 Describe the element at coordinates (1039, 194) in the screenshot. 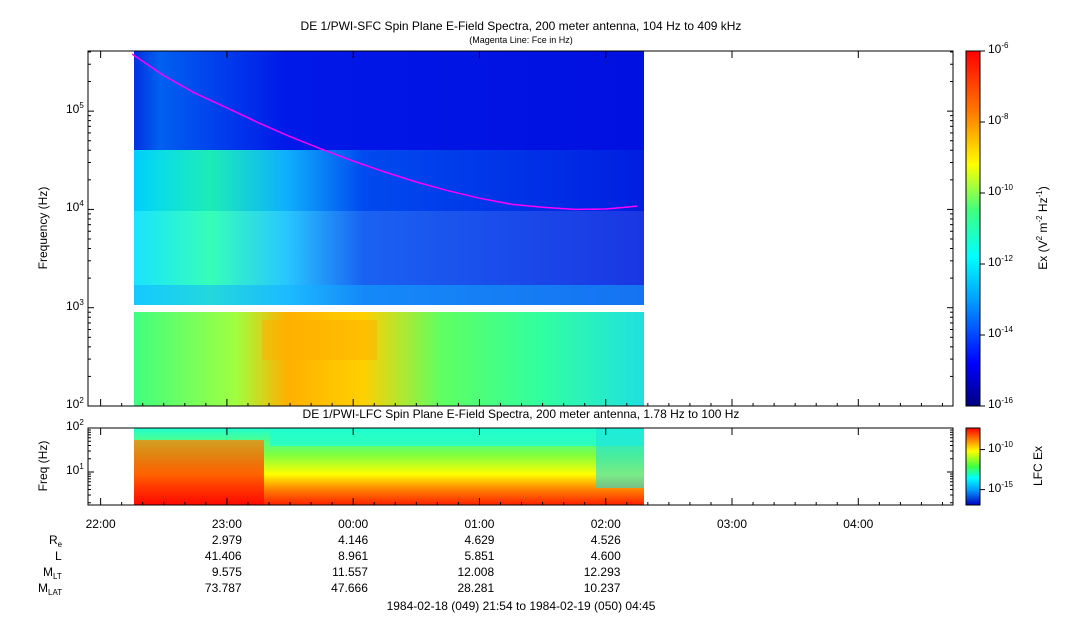

I see `sfc-cb-label-sup3: -1` at that location.